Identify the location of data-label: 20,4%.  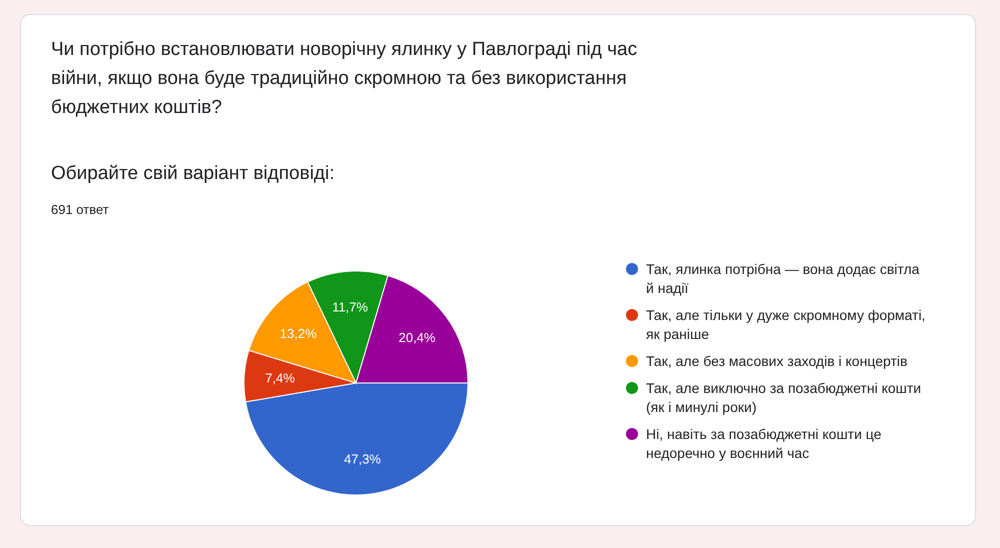
(417, 337).